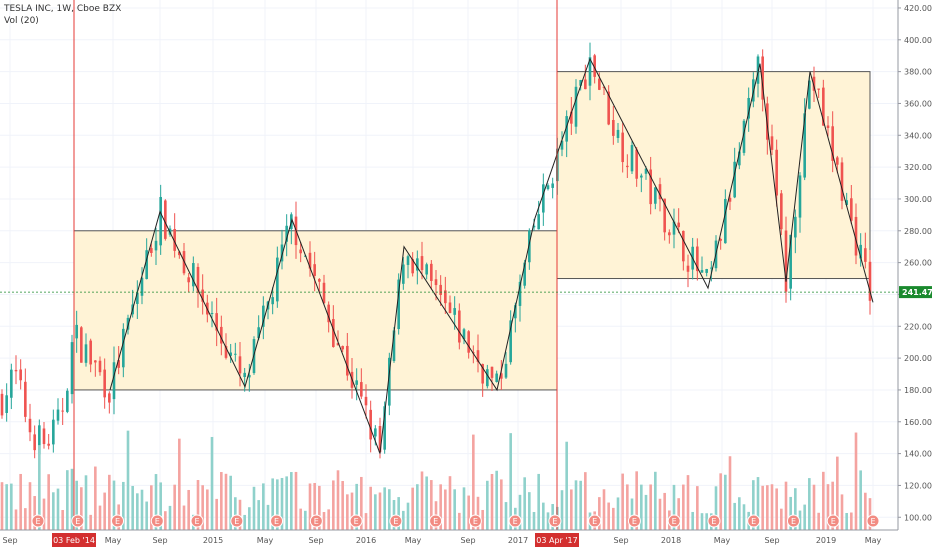 This screenshot has height=550, width=932. What do you see at coordinates (918, 135) in the screenshot?
I see `price-tick-label: 340.00` at bounding box center [918, 135].